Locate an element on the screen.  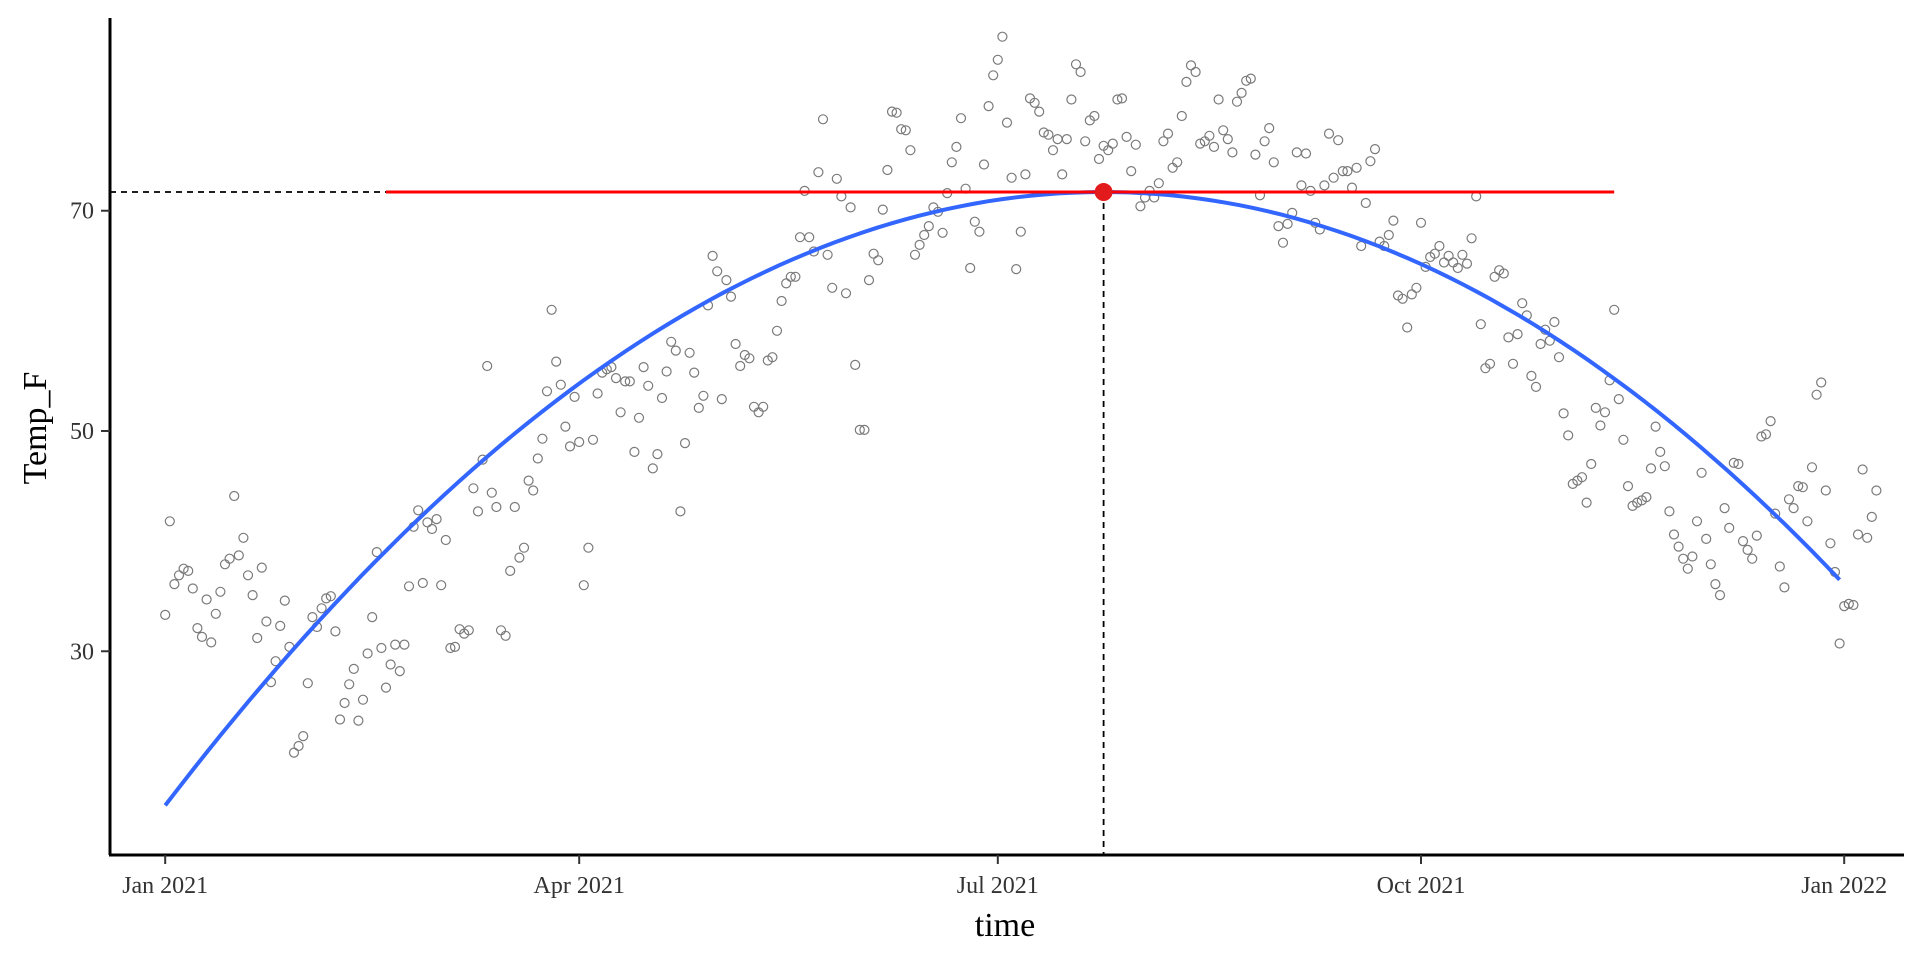
x-axis-ticks: Jan 2021 Apr 2021 Jul 2021 Oct 2021 Jan 2022 is located at coordinates (1004, 877).